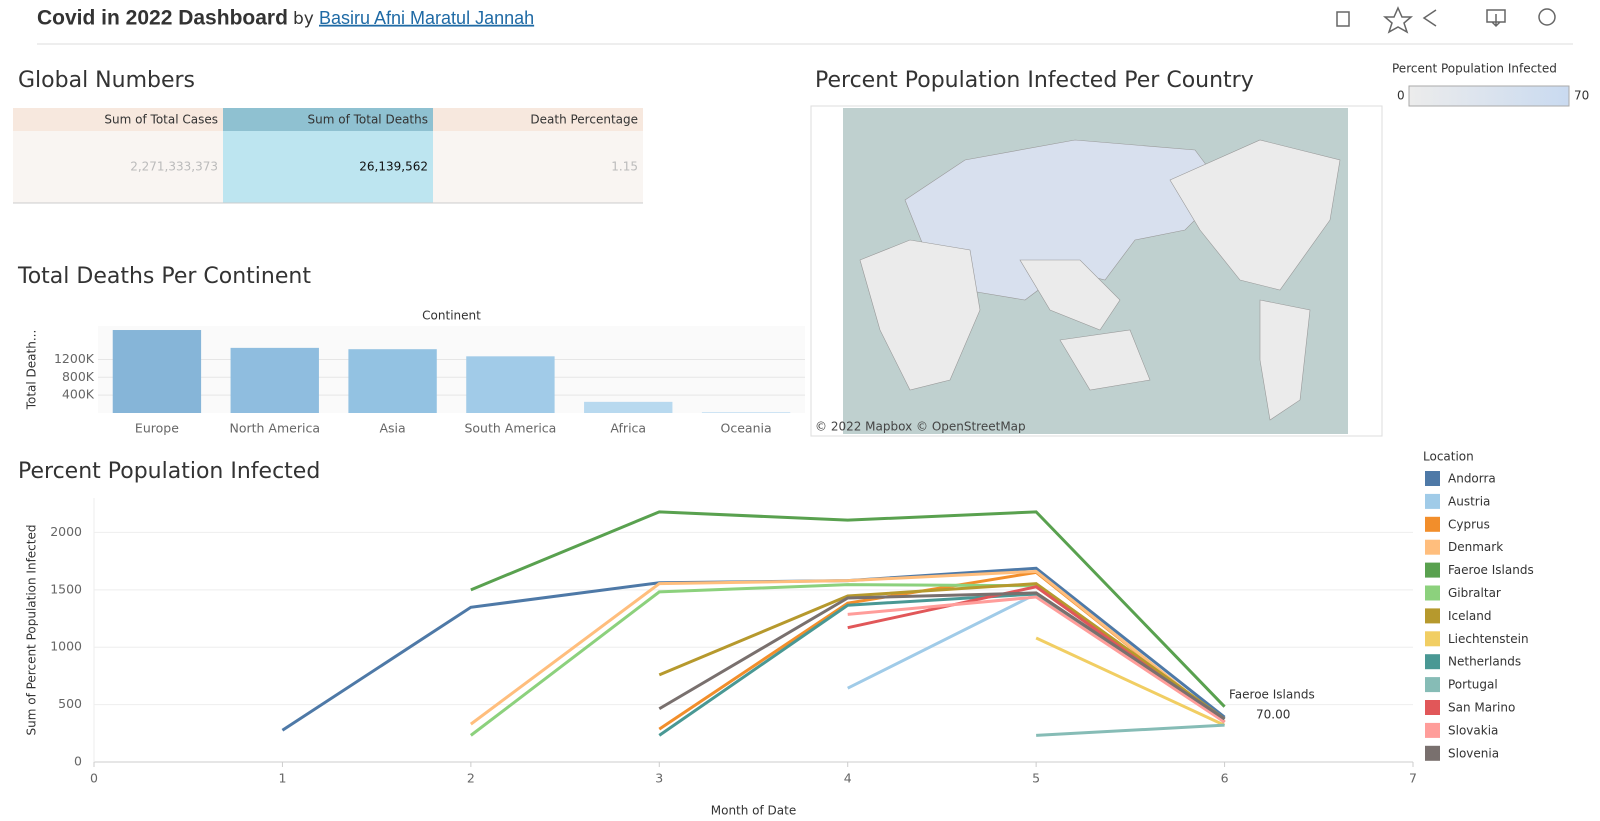  Describe the element at coordinates (157, 428) in the screenshot. I see `x-tick-label: Europe` at that location.